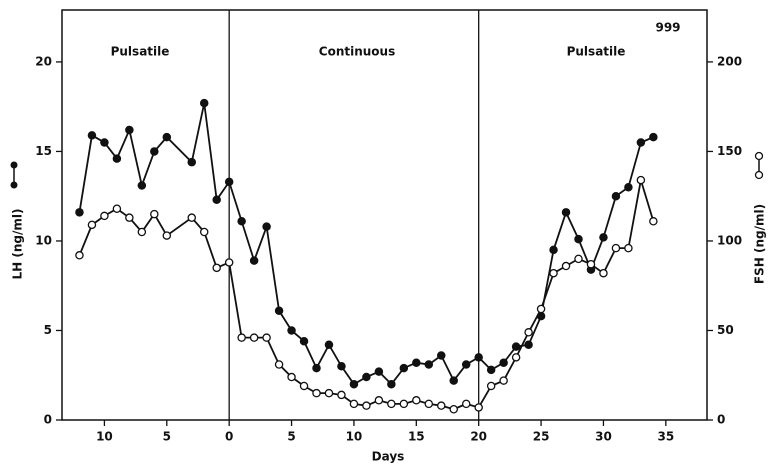 The image size is (775, 471). Describe the element at coordinates (541, 437) in the screenshot. I see `x-tick-label: 25` at that location.